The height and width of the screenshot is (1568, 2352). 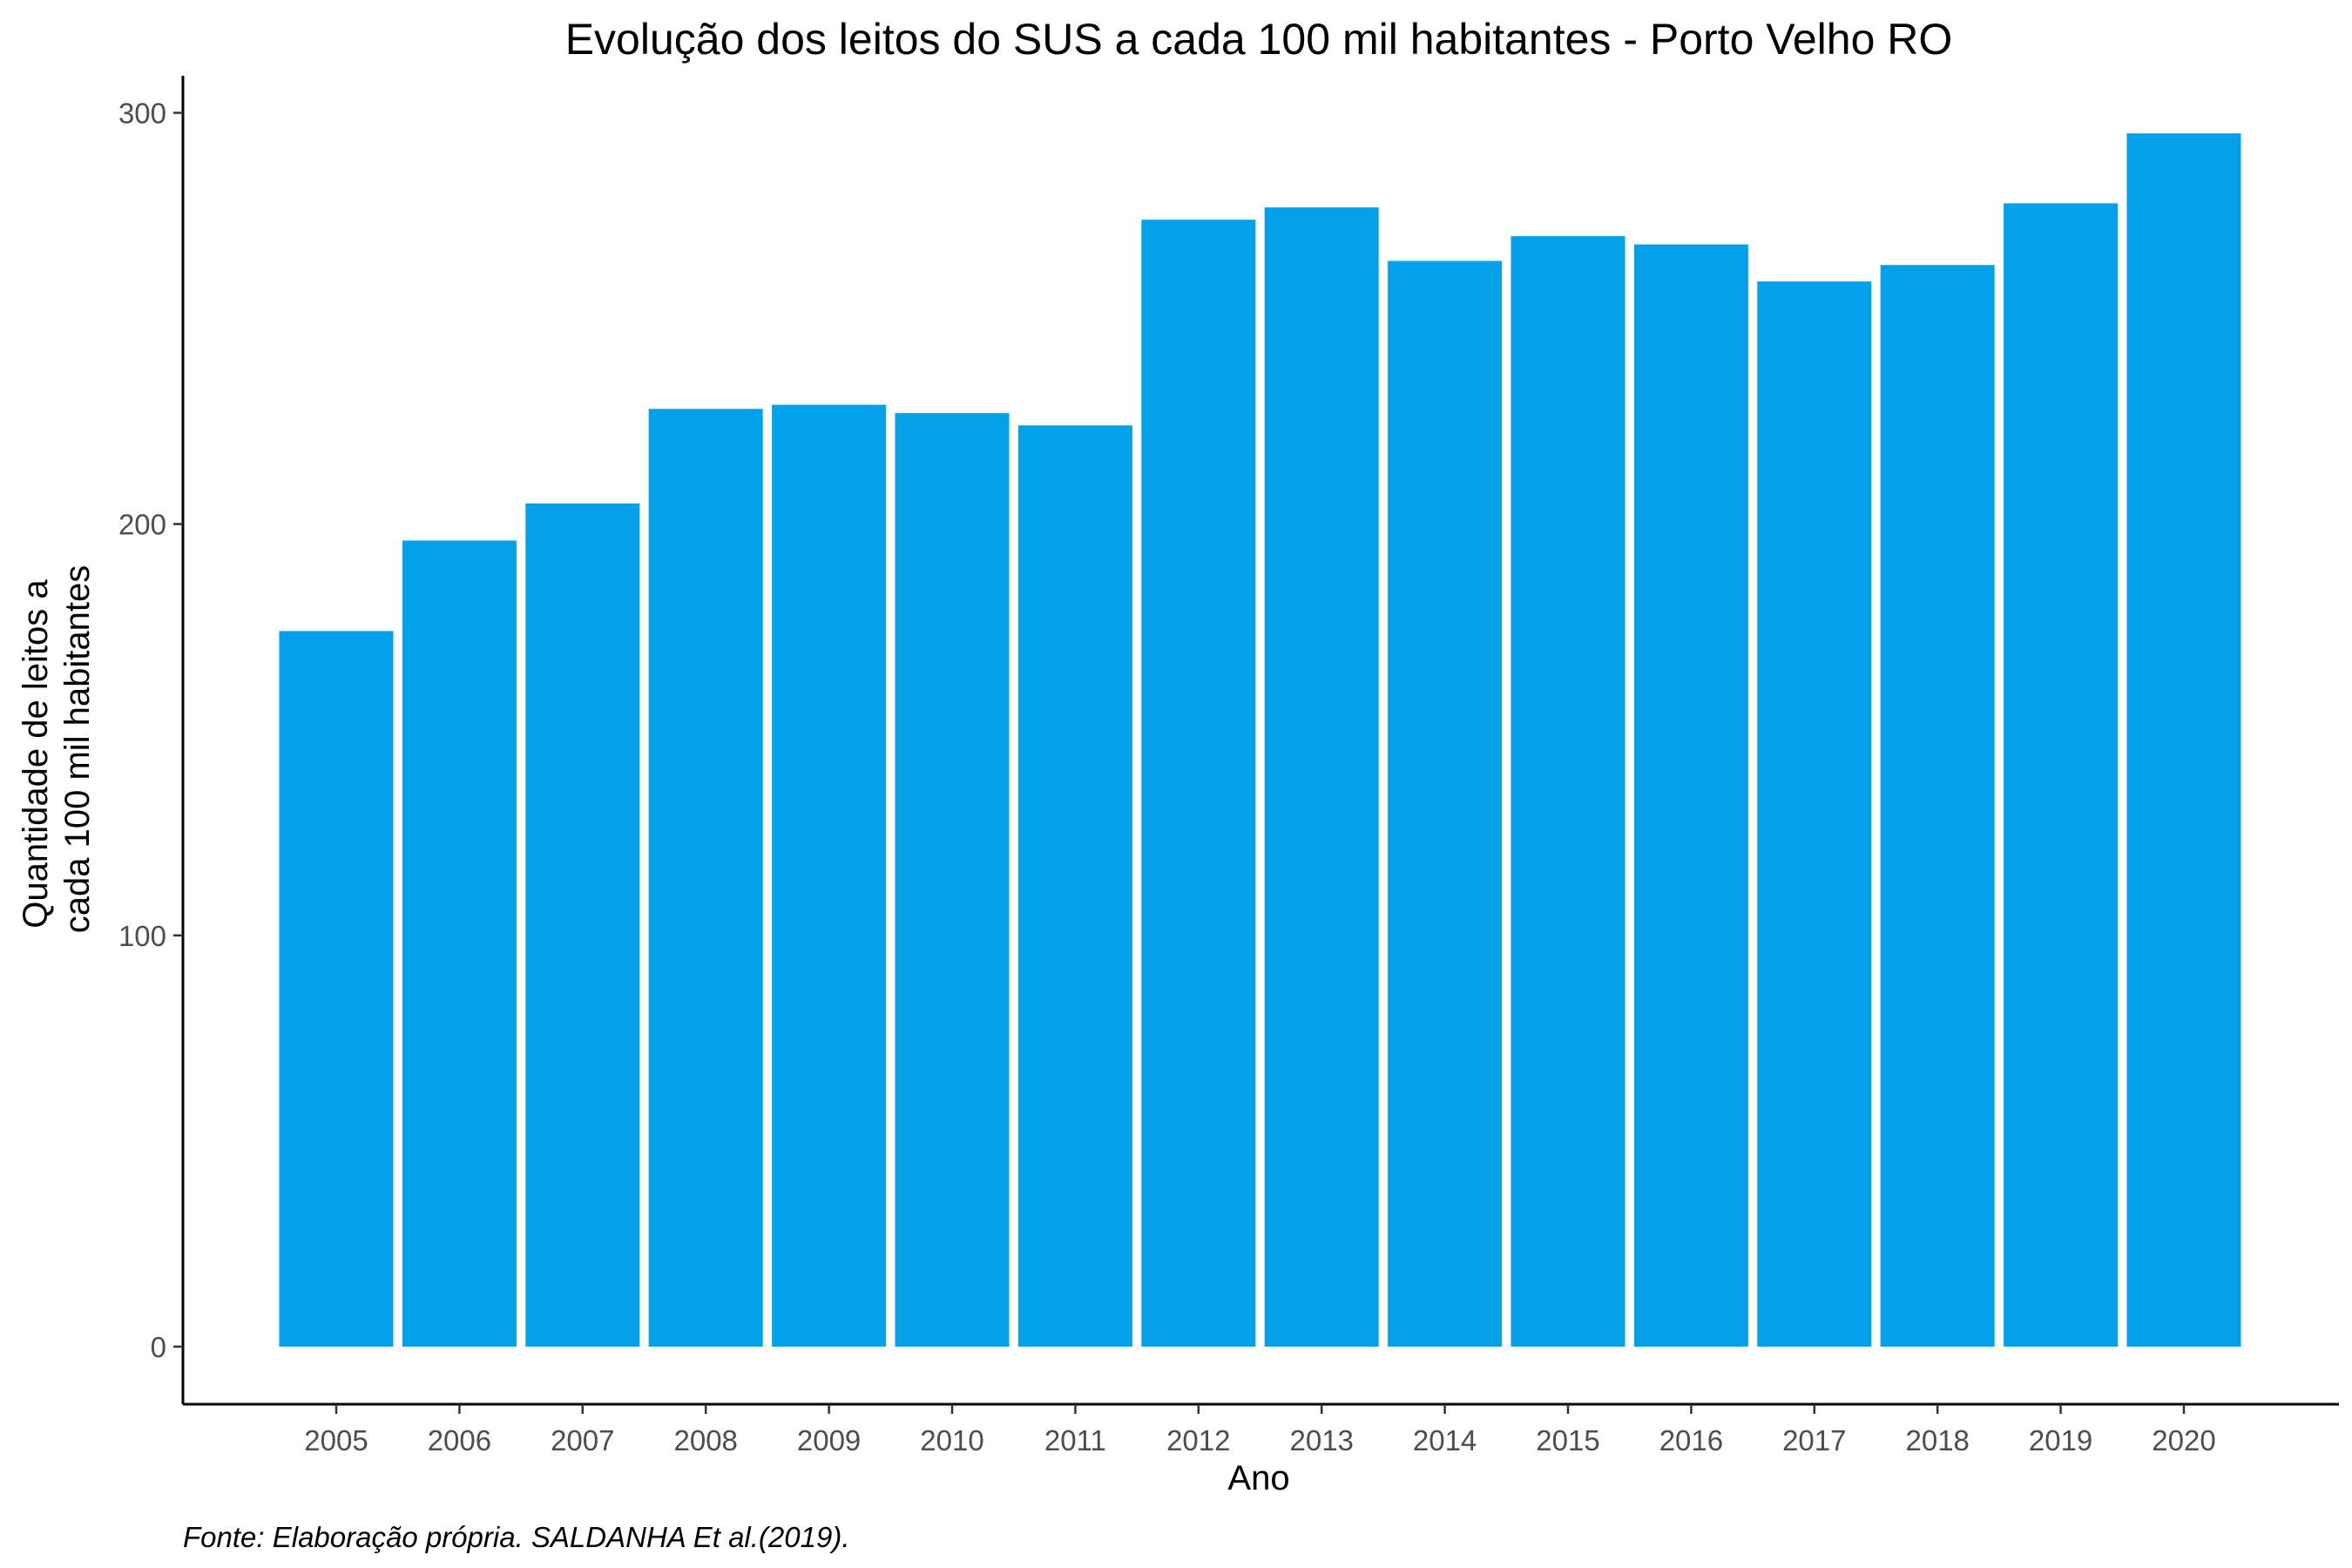 I want to click on y-tick-label-300: 300, so click(x=142, y=114).